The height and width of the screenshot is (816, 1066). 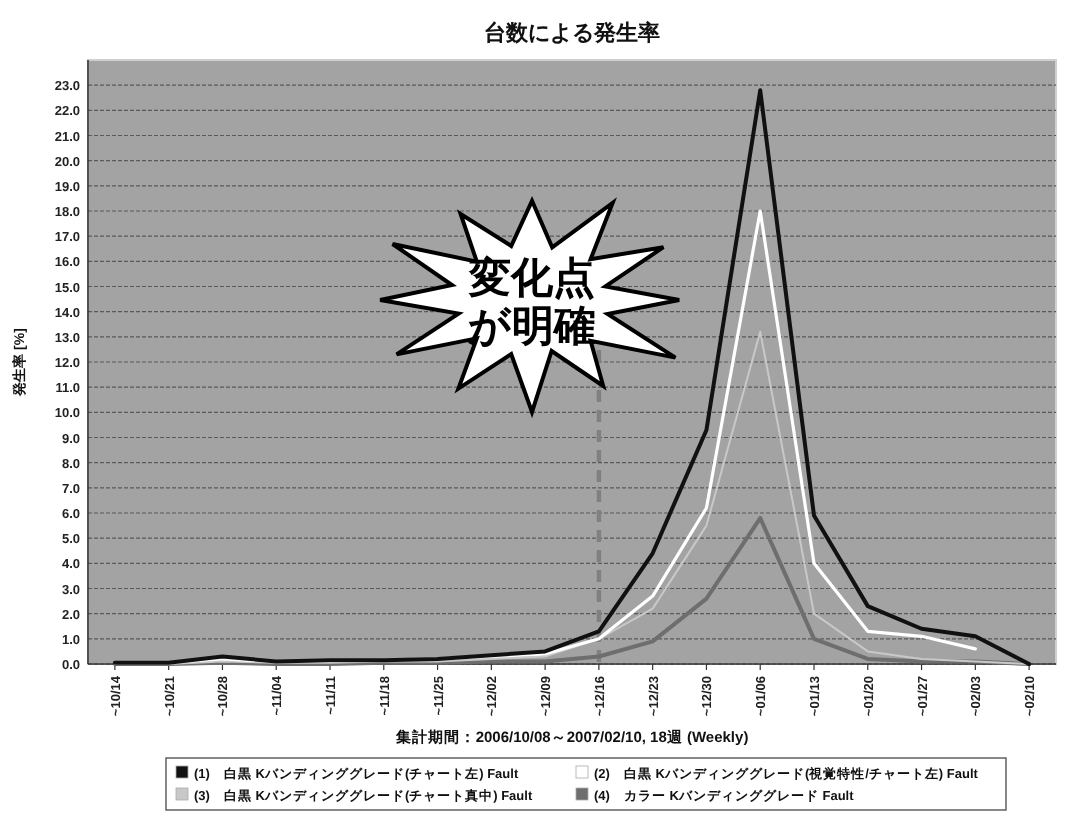 I want to click on annotation: が明確, so click(x=531, y=327).